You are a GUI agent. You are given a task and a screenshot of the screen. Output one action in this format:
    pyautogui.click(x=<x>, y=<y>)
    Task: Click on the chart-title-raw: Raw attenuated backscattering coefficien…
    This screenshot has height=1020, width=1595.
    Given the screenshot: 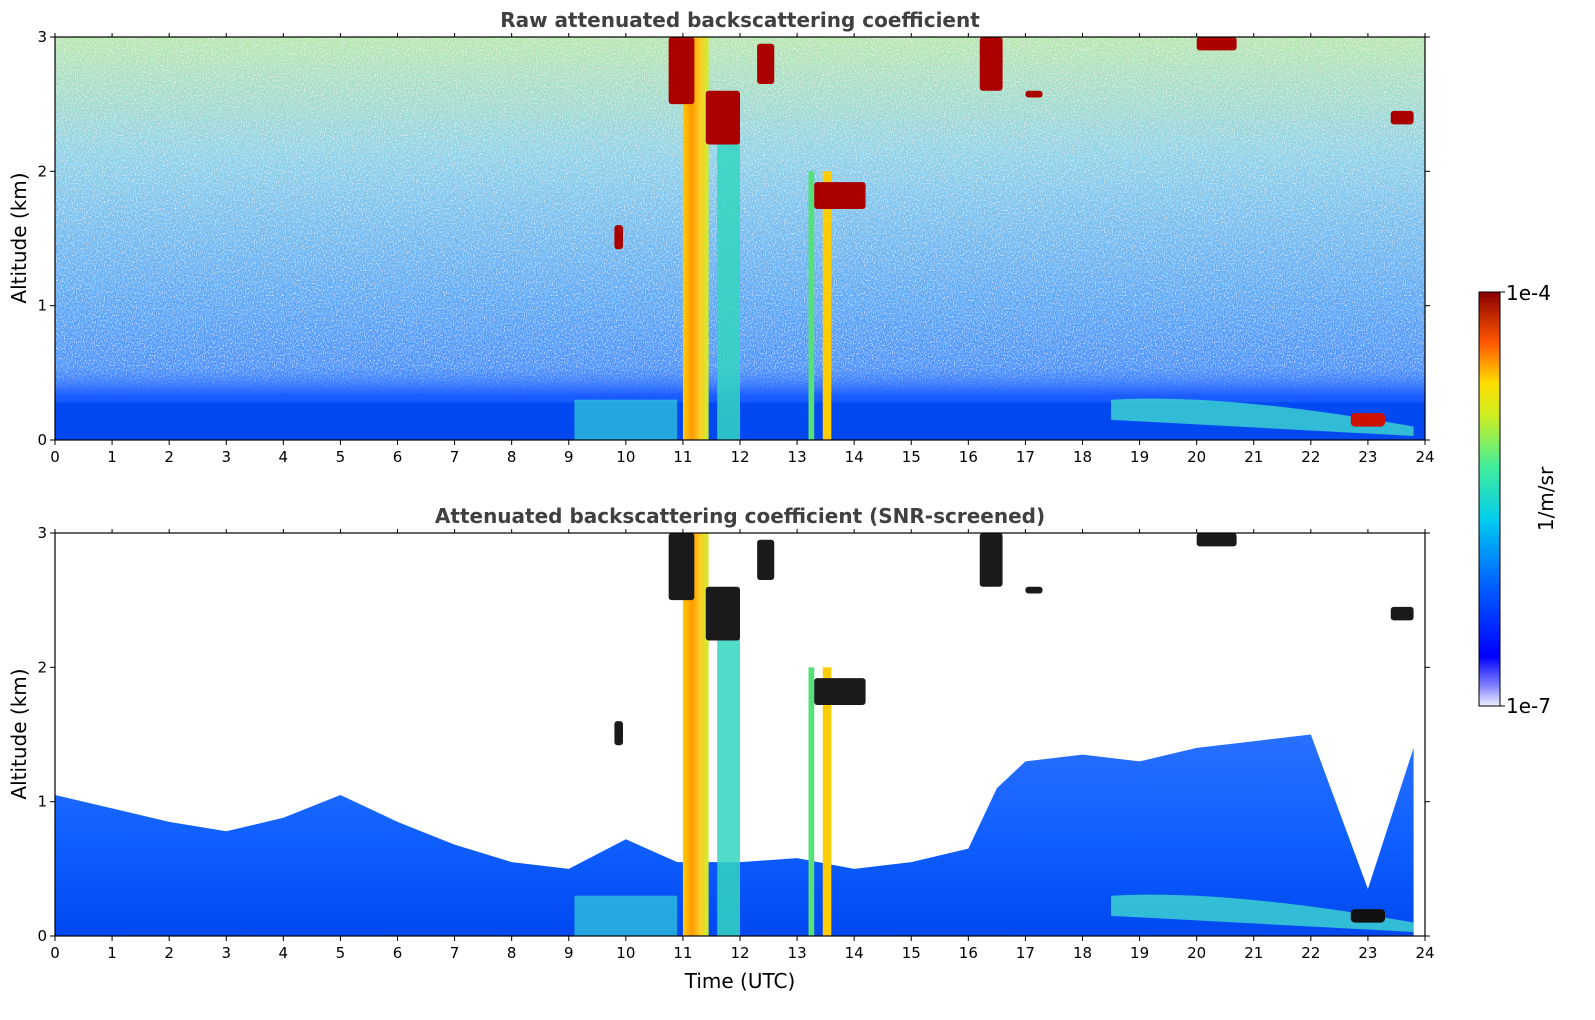 What is the action you would take?
    pyautogui.click(x=740, y=20)
    